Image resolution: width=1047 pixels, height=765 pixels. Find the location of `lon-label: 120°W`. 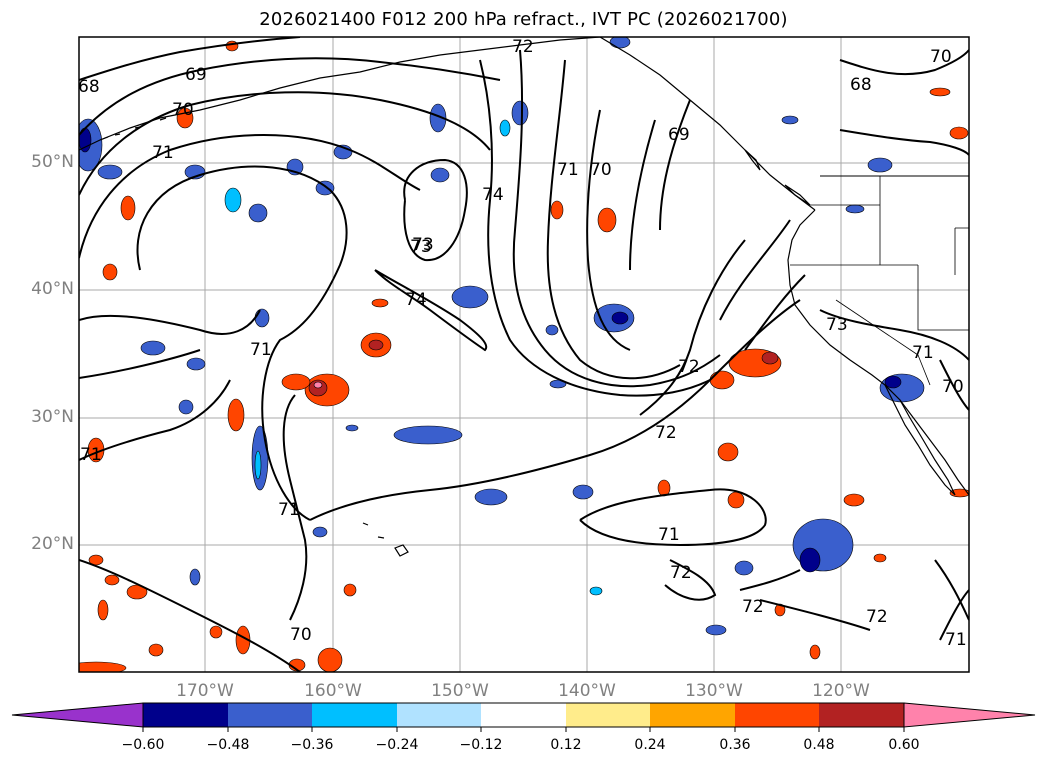

lon-label: 120°W is located at coordinates (841, 691).